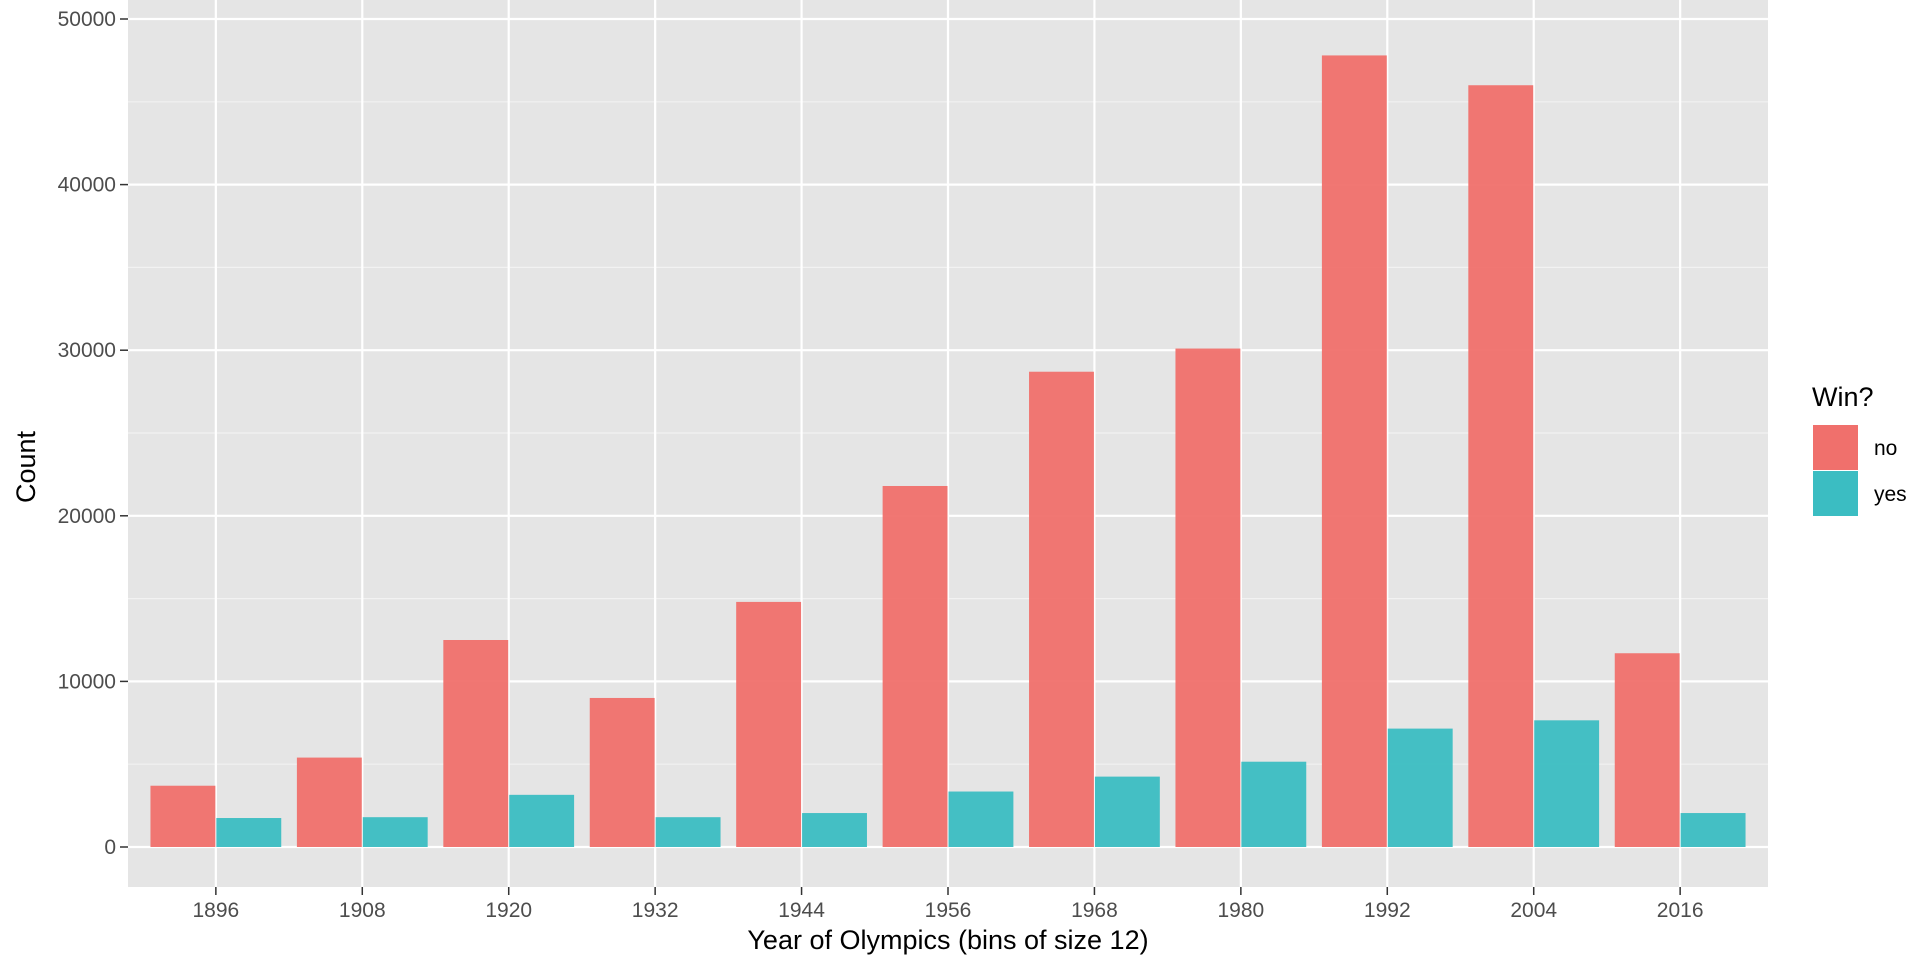 The height and width of the screenshot is (960, 1920). Describe the element at coordinates (87, 19) in the screenshot. I see `y-tick-label: 50000` at that location.